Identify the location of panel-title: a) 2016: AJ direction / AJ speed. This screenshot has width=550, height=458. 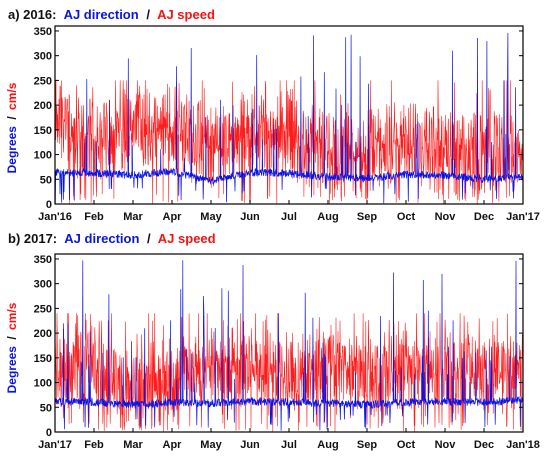
(111, 14).